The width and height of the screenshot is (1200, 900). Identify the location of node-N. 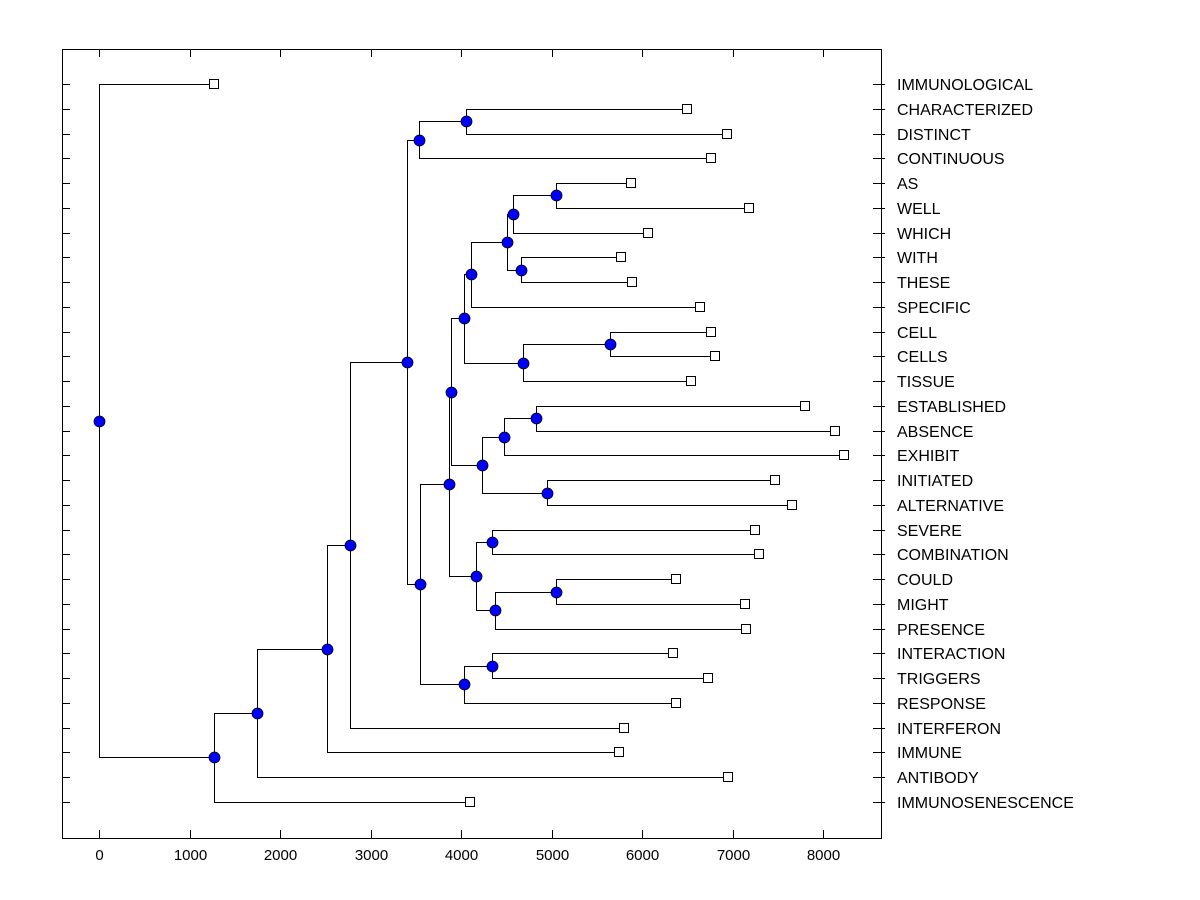
(471, 274).